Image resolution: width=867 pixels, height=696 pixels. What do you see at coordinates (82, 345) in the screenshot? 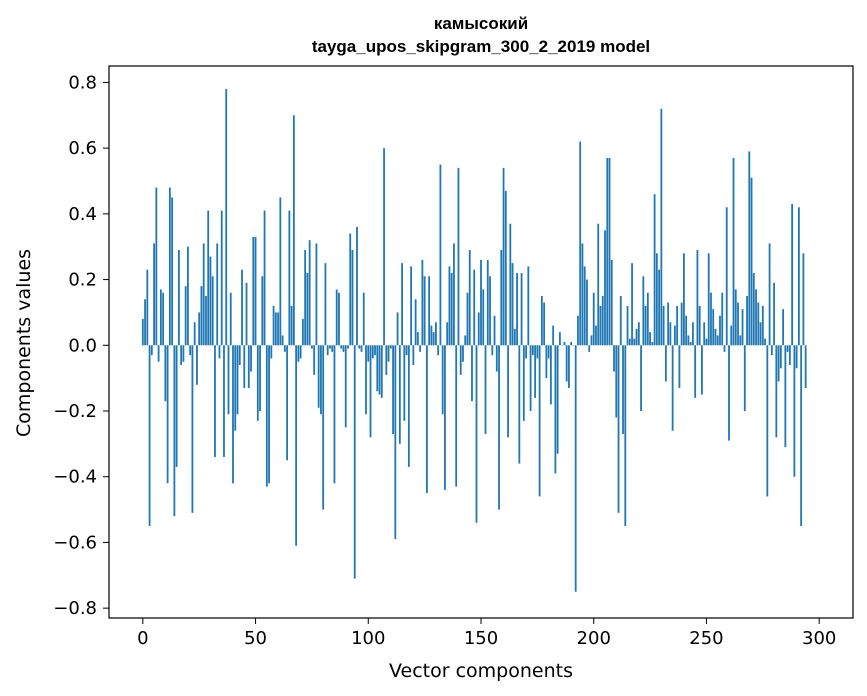
I see `y-tick-label: 0.0` at bounding box center [82, 345].